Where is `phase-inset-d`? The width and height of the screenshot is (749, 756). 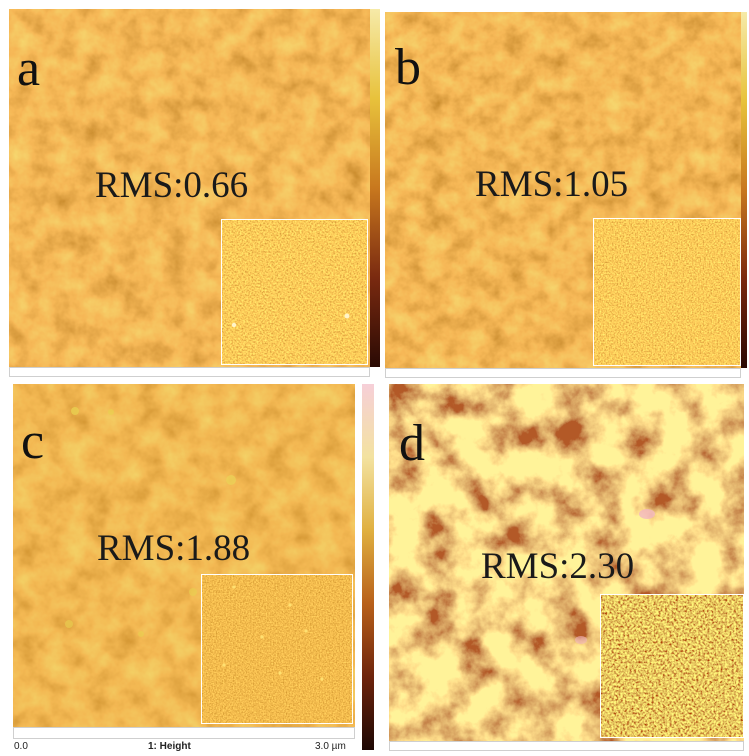
phase-inset-d is located at coordinates (672, 666).